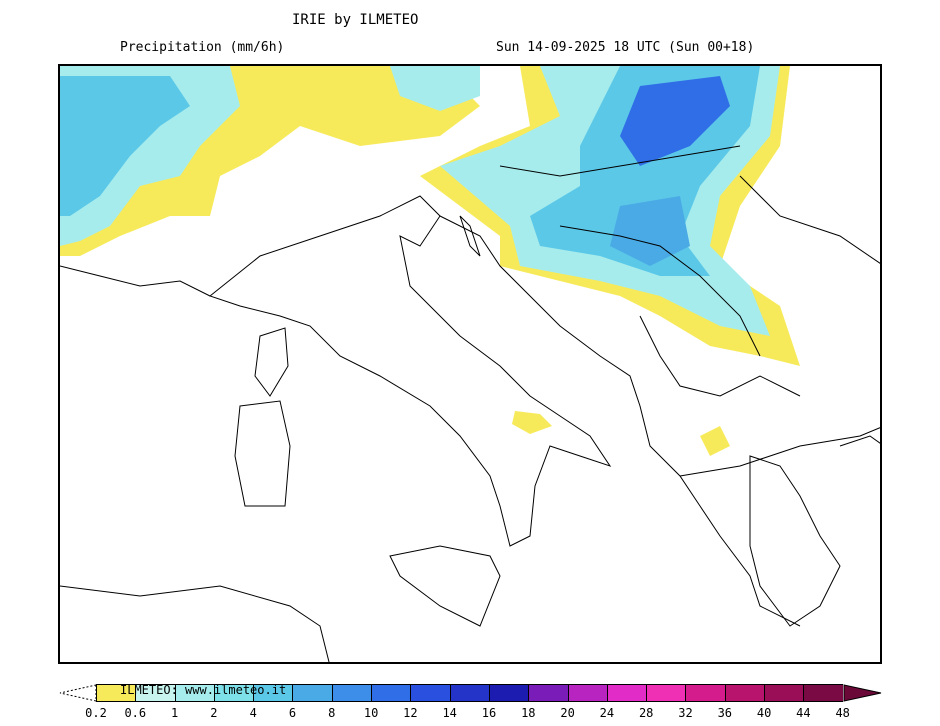  What do you see at coordinates (253, 713) in the screenshot?
I see `legend-tick-label: 4` at bounding box center [253, 713].